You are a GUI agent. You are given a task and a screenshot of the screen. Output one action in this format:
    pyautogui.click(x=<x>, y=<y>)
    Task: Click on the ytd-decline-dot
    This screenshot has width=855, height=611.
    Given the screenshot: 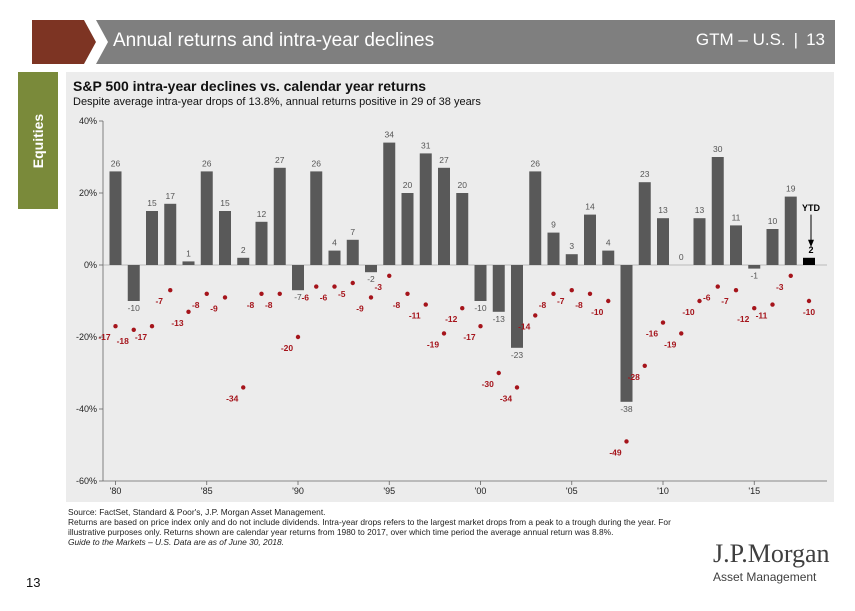 What is the action you would take?
    pyautogui.click(x=809, y=301)
    